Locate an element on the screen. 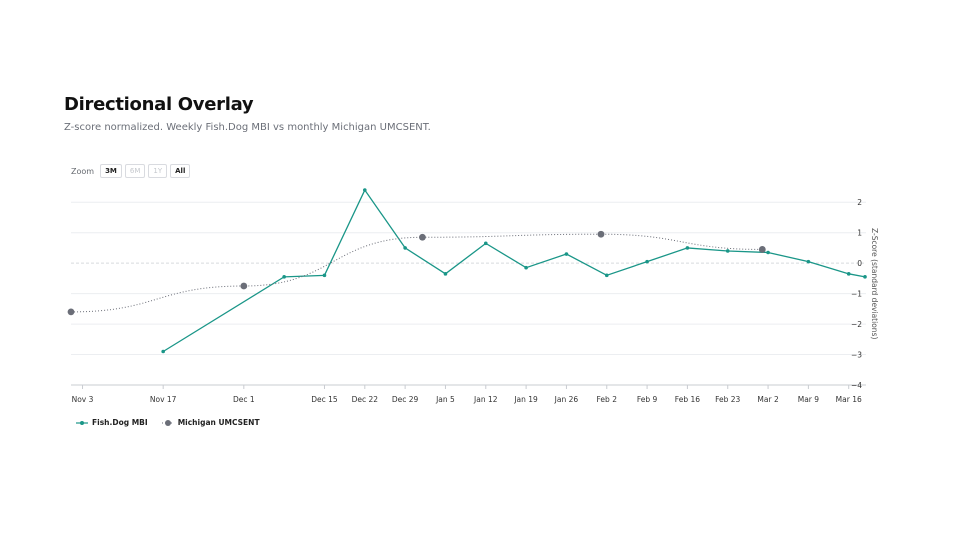  x-tick-label: Mar 16 is located at coordinates (849, 399).